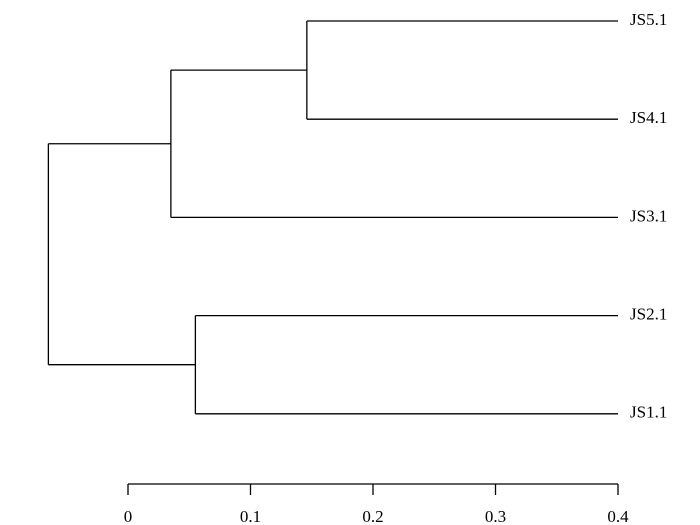  I want to click on leaf-label: JS2.1, so click(648, 314).